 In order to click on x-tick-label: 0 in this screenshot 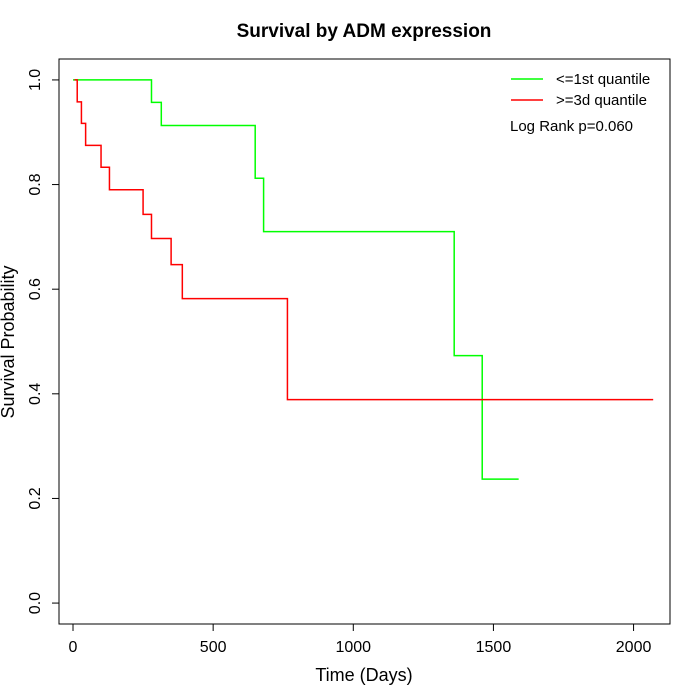, I will do `click(73, 647)`.